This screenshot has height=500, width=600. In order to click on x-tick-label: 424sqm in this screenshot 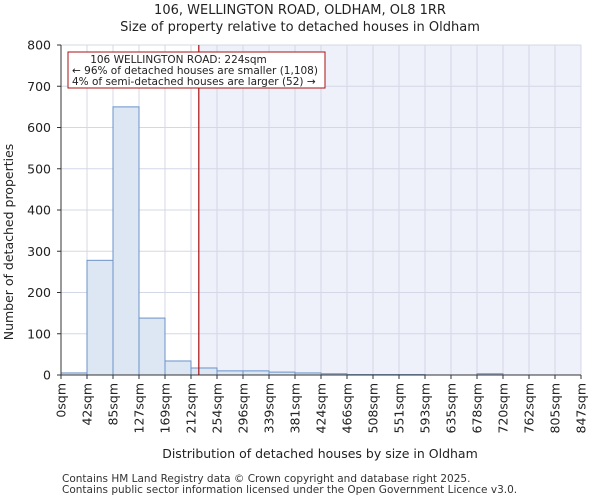, I will do `click(321, 408)`.